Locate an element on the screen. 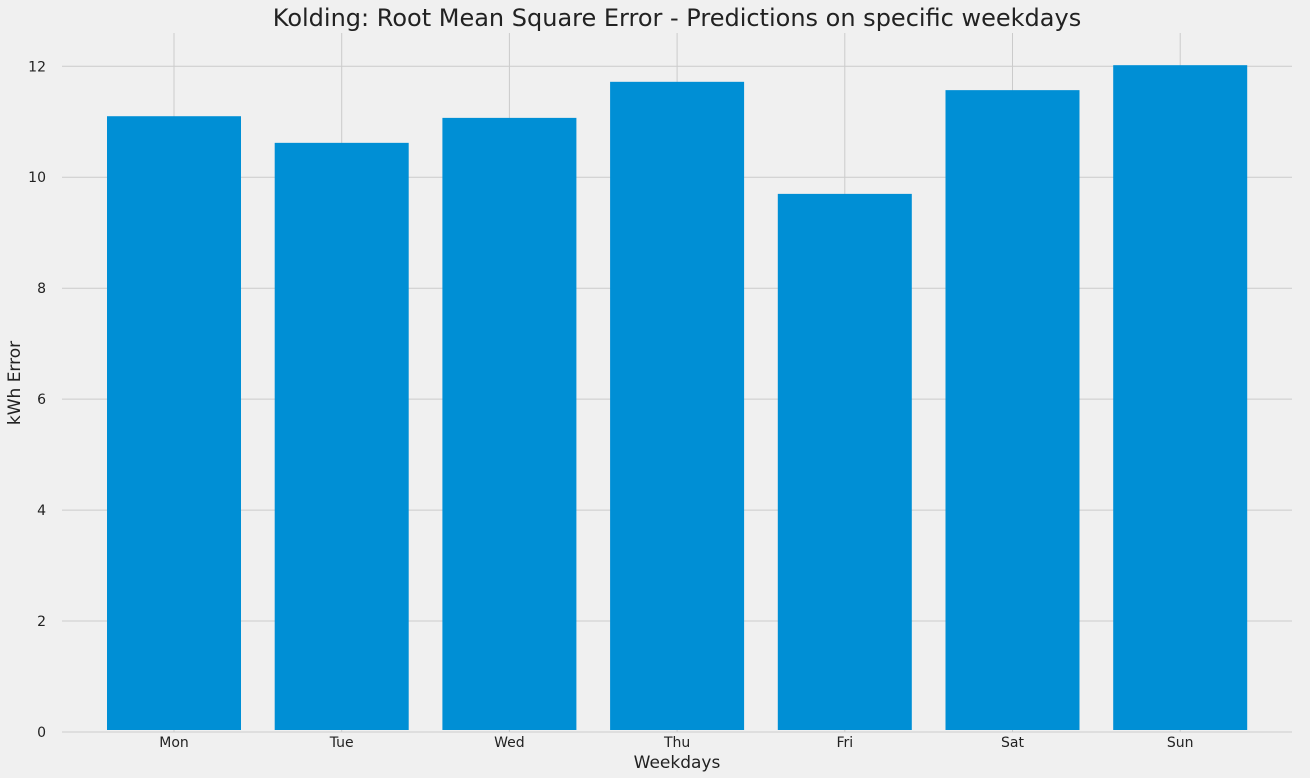 This screenshot has height=778, width=1310. x-tick-label-sat: Sat is located at coordinates (1012, 743).